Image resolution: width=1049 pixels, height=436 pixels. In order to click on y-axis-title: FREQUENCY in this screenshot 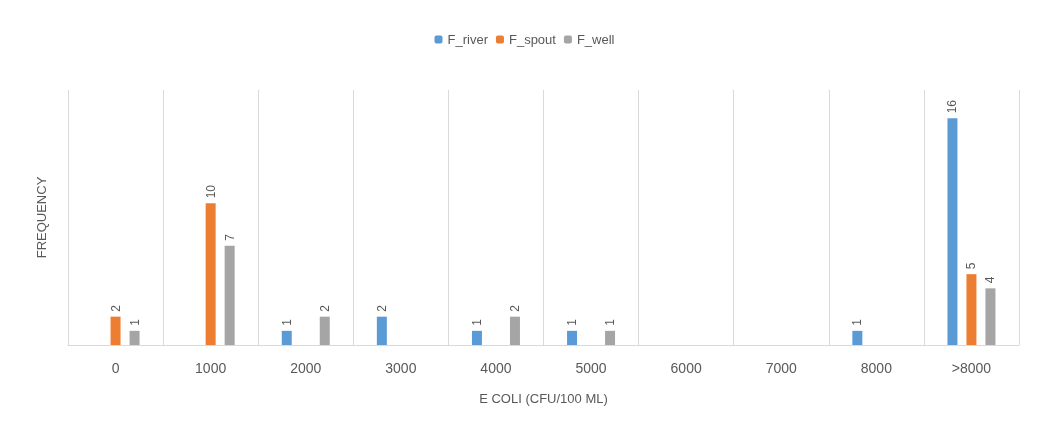, I will do `click(41, 217)`.